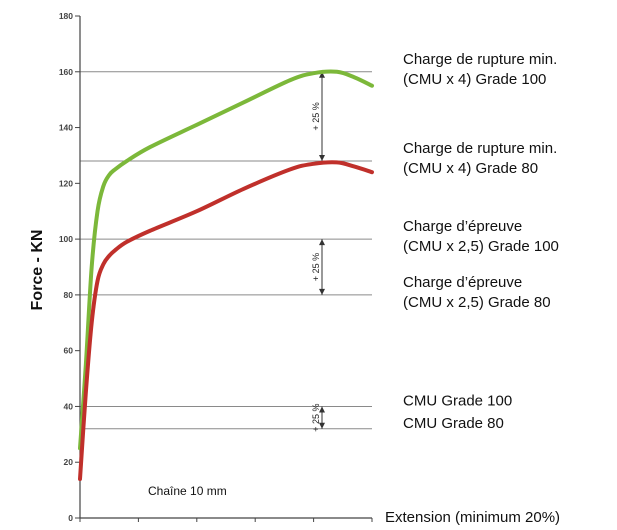 This screenshot has height=530, width=617. I want to click on y-axis: 0 20 40 60 80 100 120 140 160 180, so click(70, 267).